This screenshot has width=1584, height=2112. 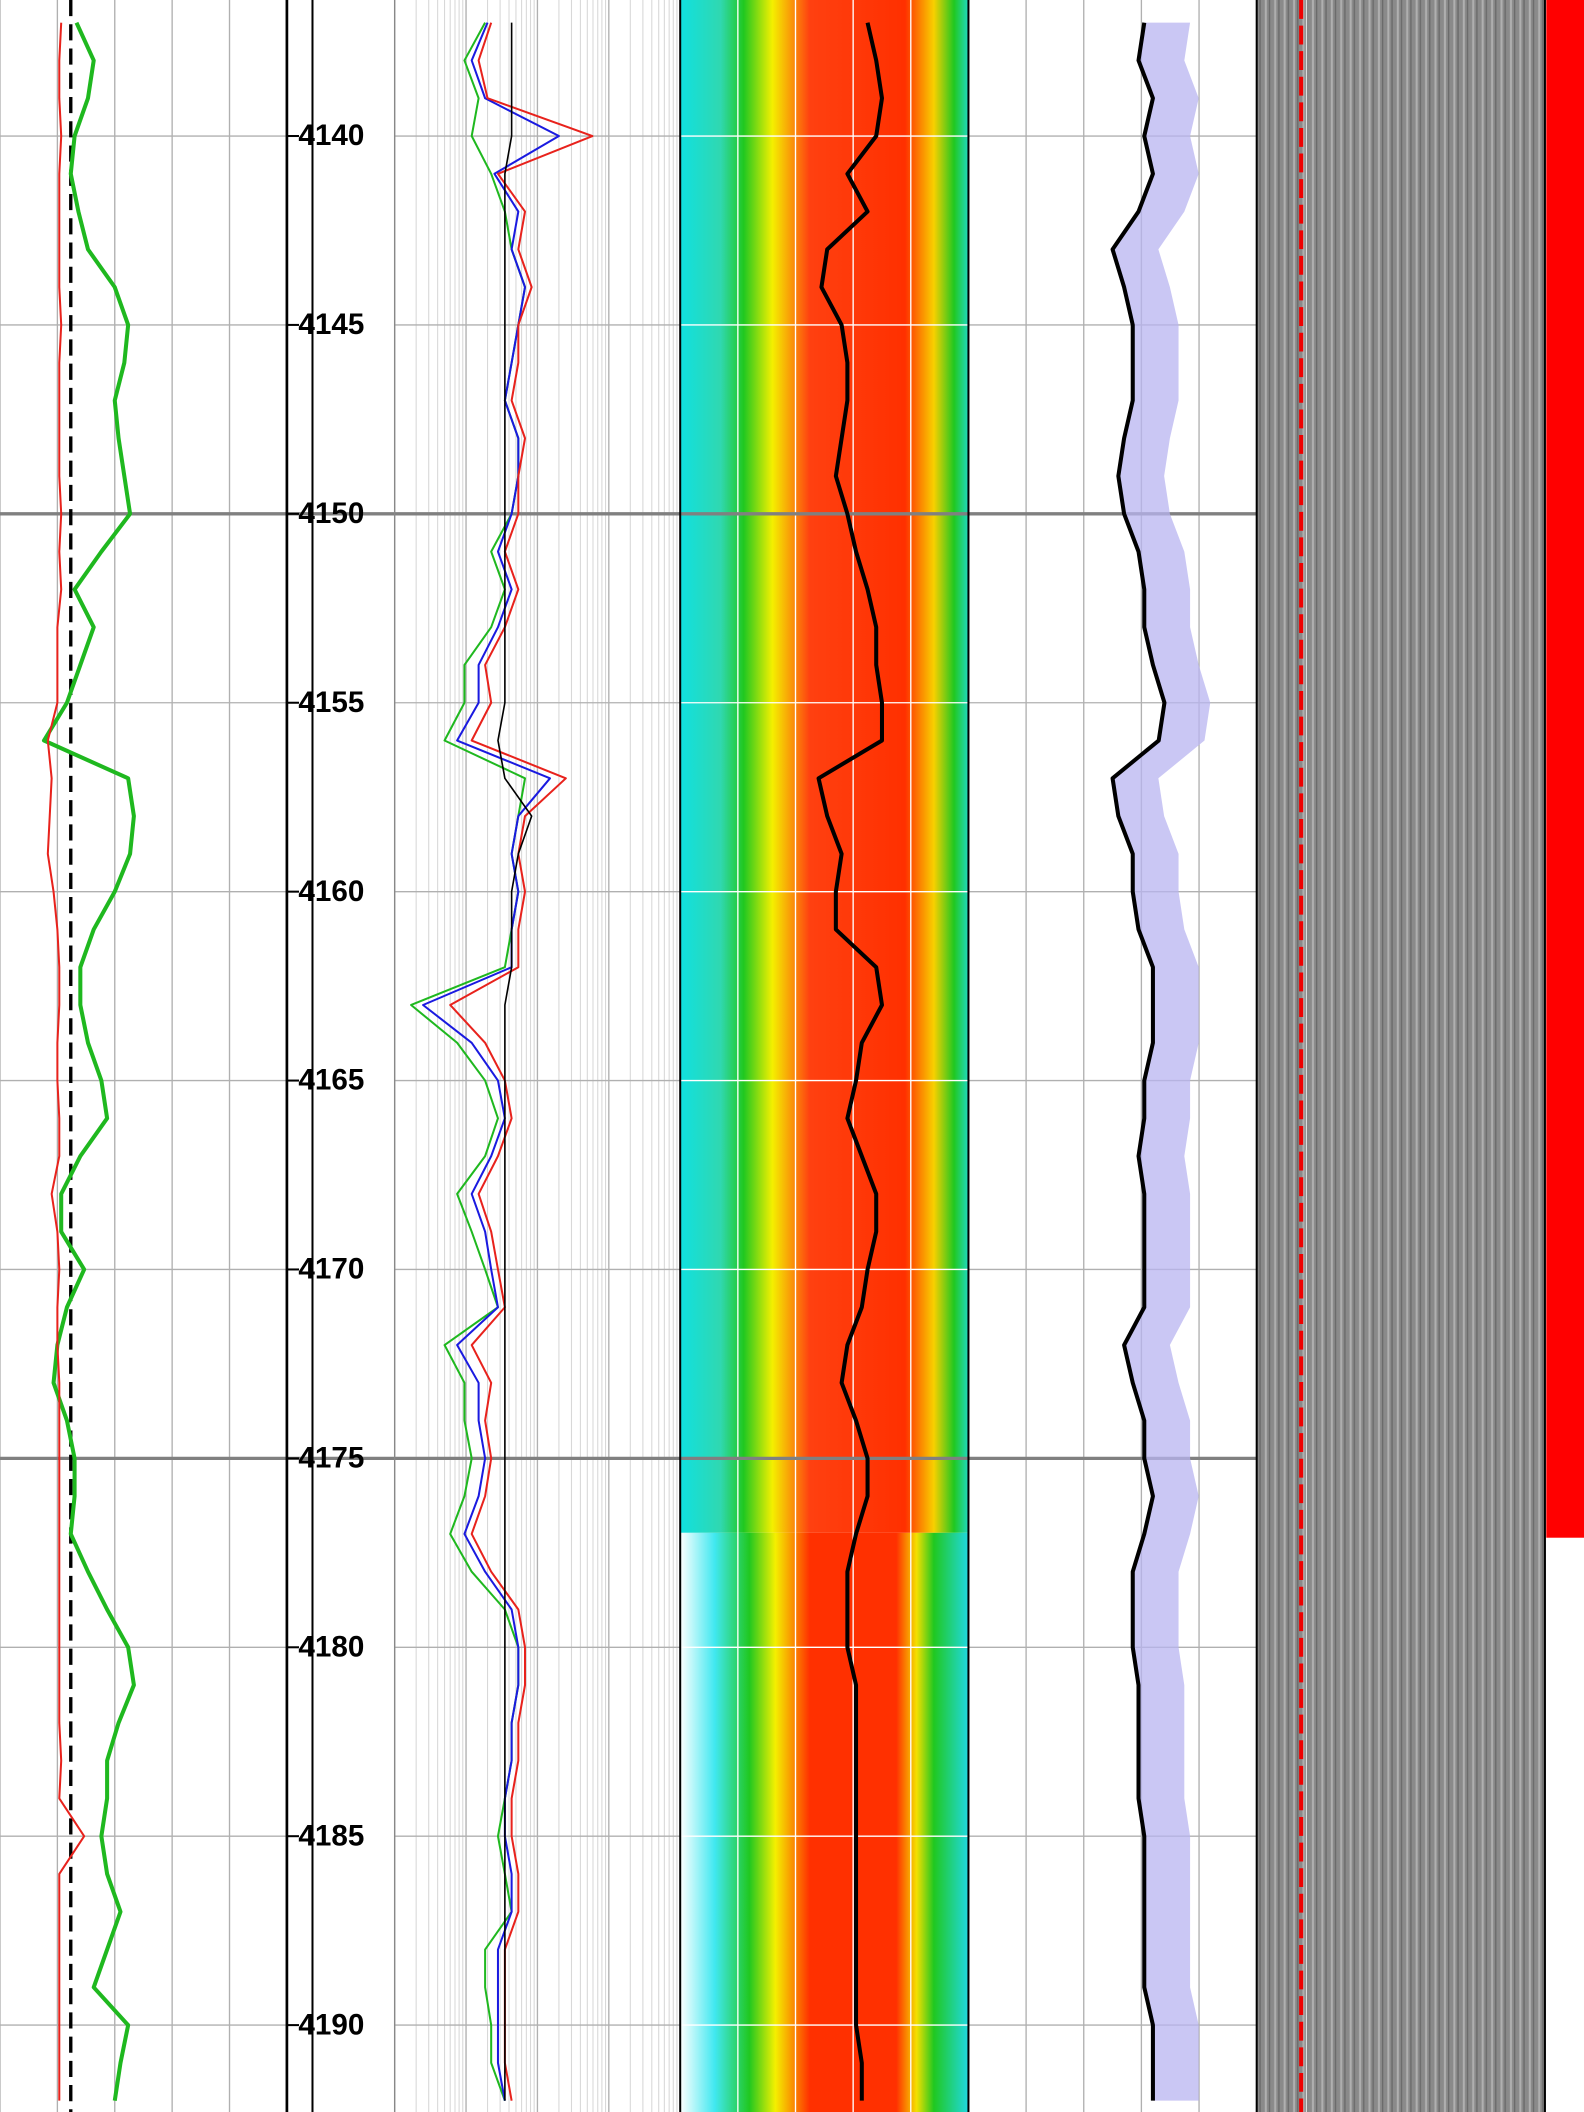 I want to click on depth-label: 4160, so click(x=331, y=891).